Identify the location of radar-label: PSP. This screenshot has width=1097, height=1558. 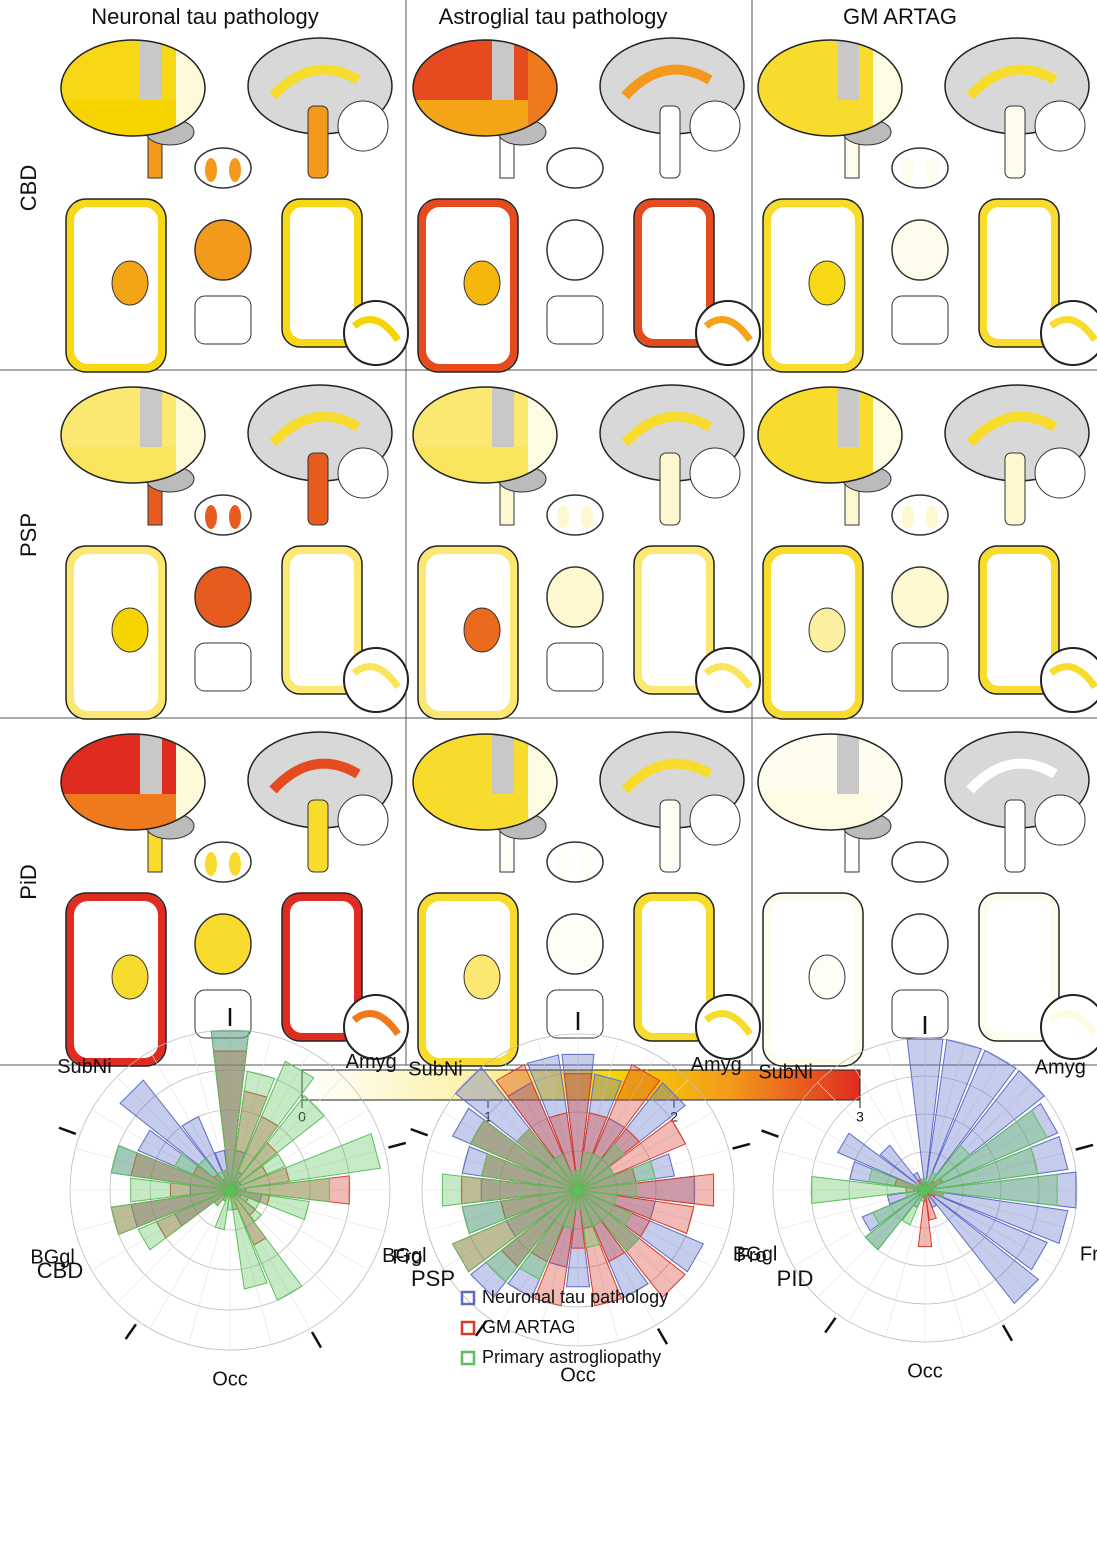
(433, 1278).